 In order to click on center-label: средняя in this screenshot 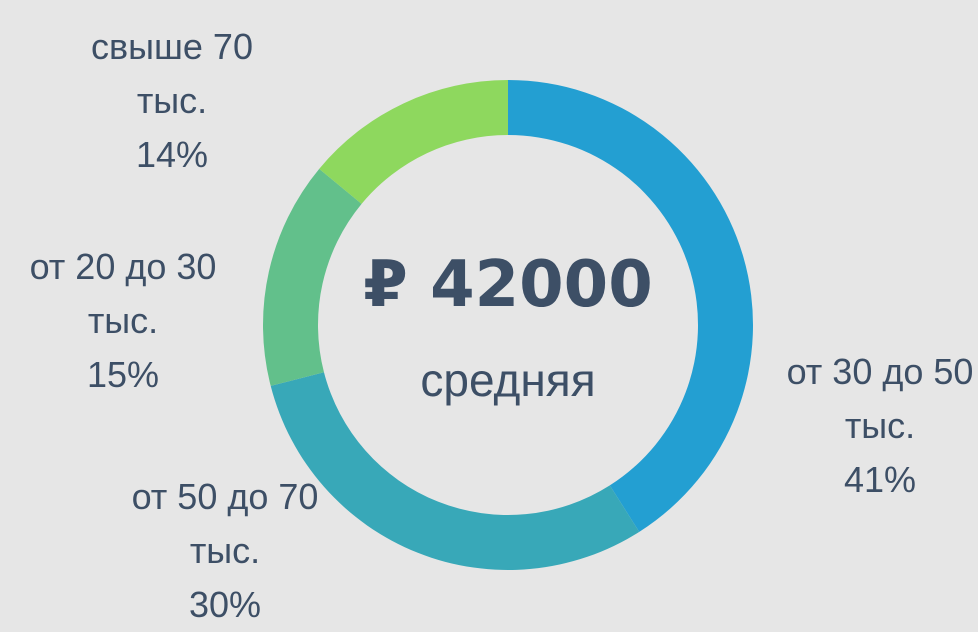, I will do `click(508, 380)`.